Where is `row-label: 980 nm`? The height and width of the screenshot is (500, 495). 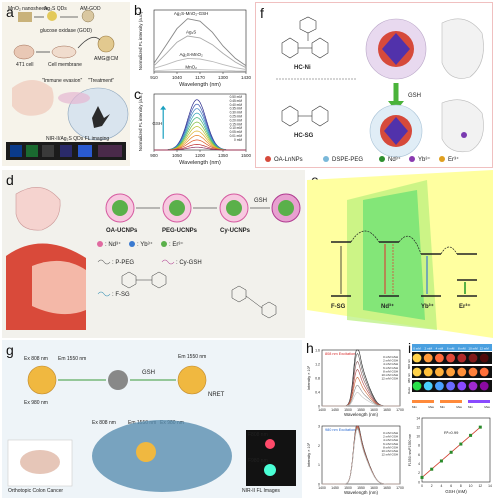 row-label: 980 nm is located at coordinates (409, 378).